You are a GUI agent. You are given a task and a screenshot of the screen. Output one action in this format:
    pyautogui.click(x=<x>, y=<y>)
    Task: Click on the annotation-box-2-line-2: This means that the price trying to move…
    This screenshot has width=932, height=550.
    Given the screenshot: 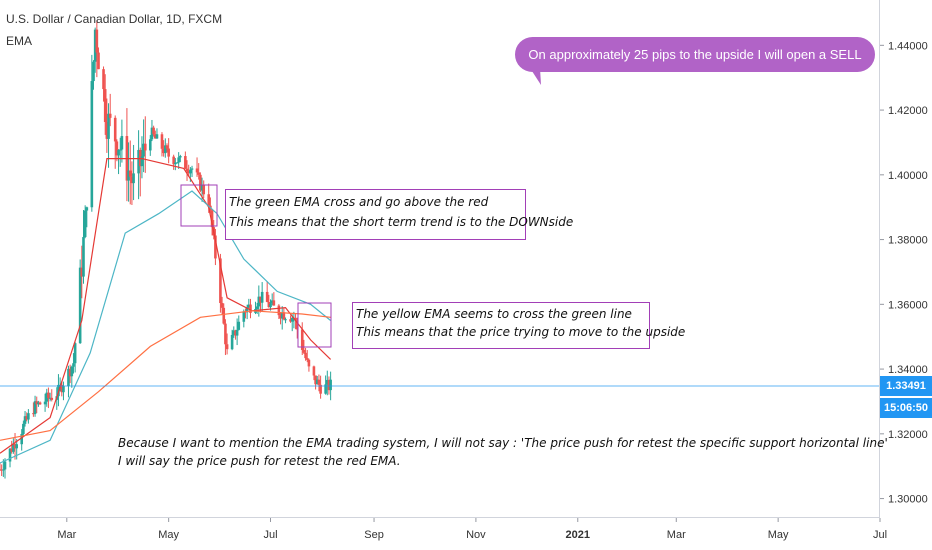 What is the action you would take?
    pyautogui.click(x=521, y=332)
    